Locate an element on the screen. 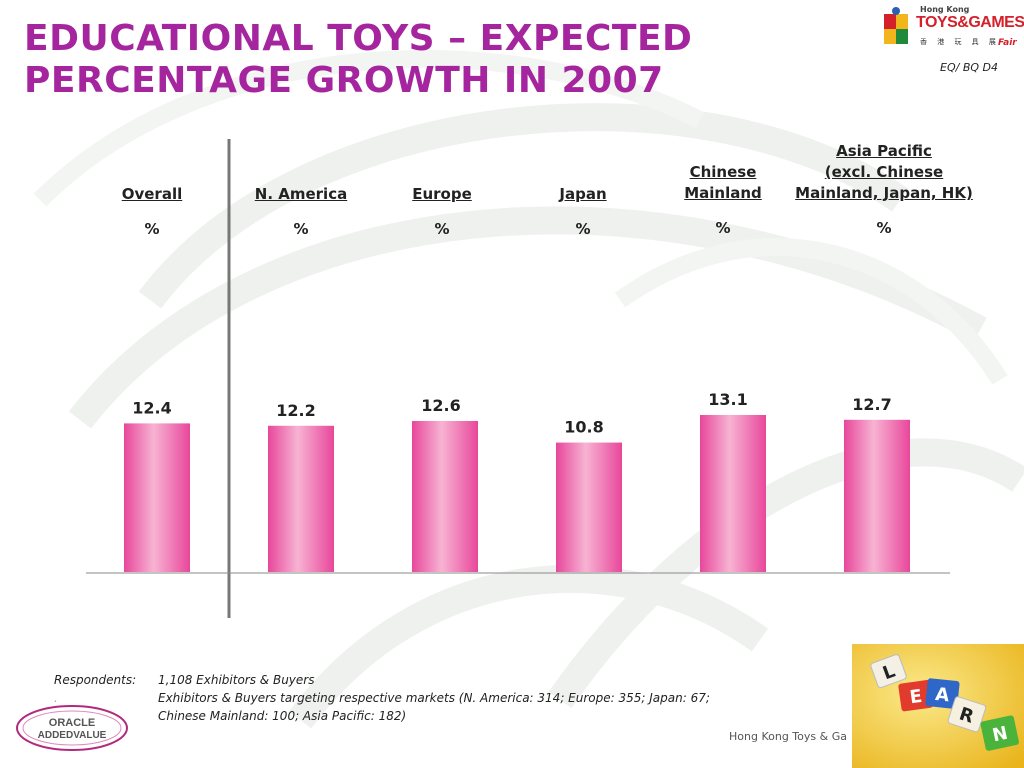  column-header-japan: Japan % is located at coordinates (583, 212).